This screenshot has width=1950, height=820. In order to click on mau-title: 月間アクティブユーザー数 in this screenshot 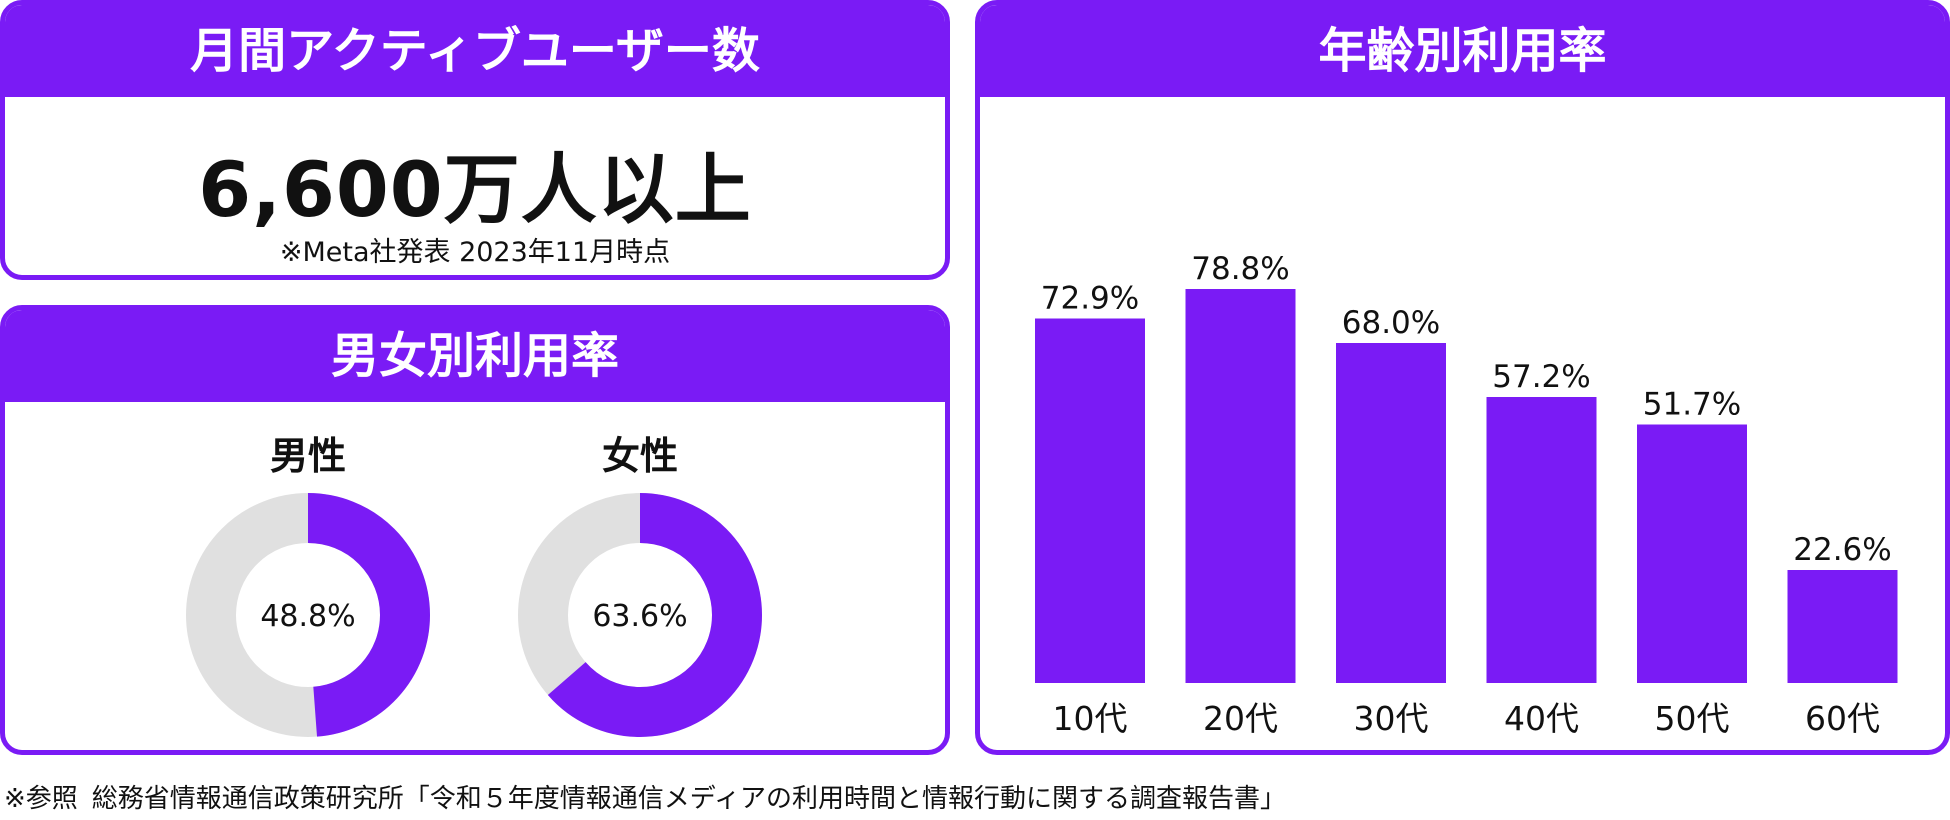, I will do `click(475, 51)`.